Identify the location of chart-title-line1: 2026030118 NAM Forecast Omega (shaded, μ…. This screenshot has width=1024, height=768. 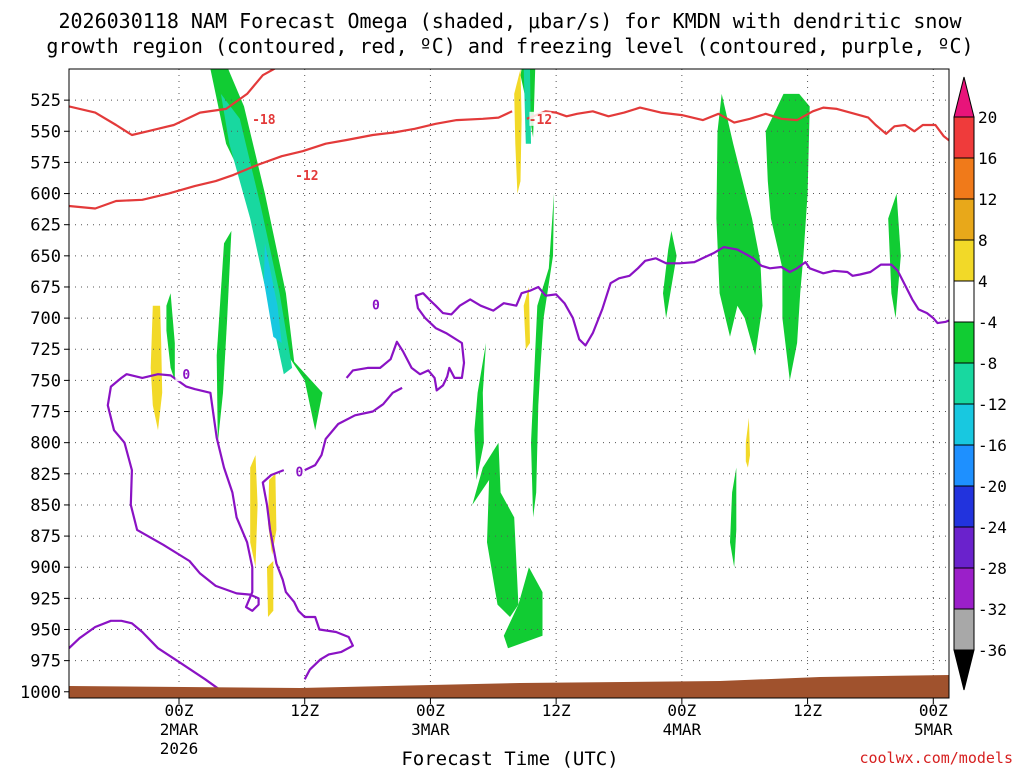
(510, 21).